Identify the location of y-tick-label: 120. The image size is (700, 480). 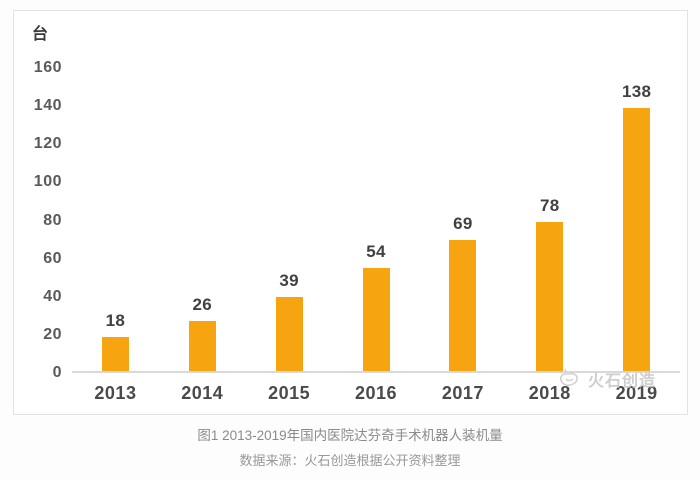
(47, 144).